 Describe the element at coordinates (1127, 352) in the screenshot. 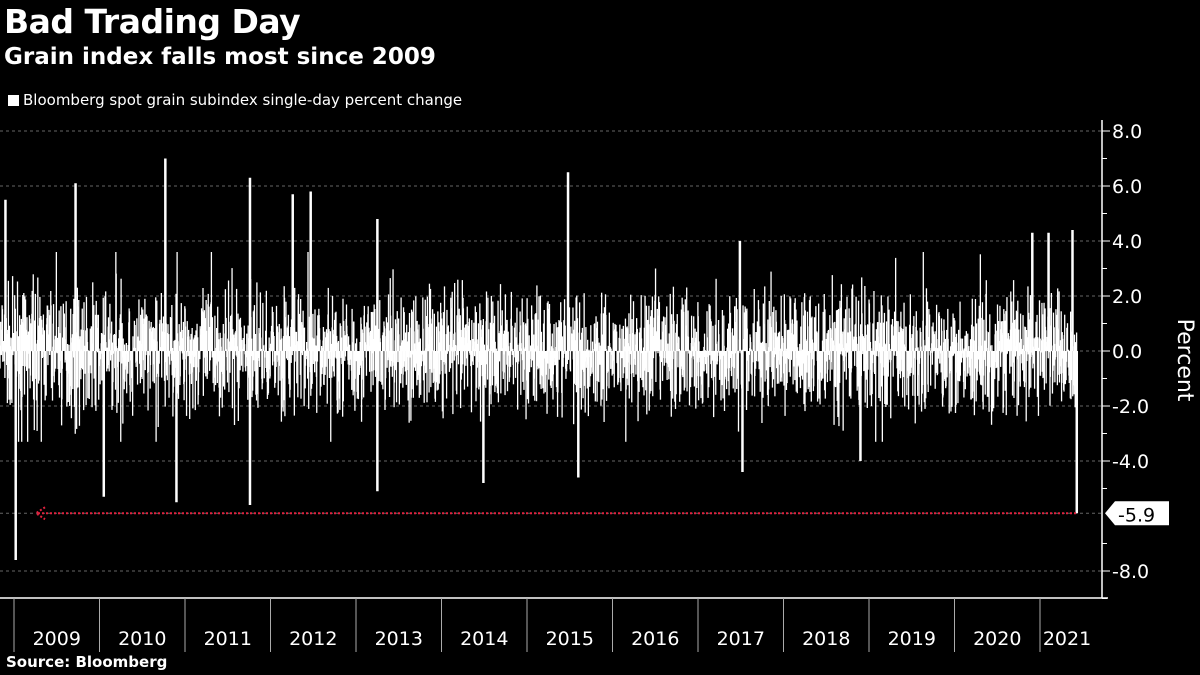

I see `y-tick-label: 0.0` at that location.